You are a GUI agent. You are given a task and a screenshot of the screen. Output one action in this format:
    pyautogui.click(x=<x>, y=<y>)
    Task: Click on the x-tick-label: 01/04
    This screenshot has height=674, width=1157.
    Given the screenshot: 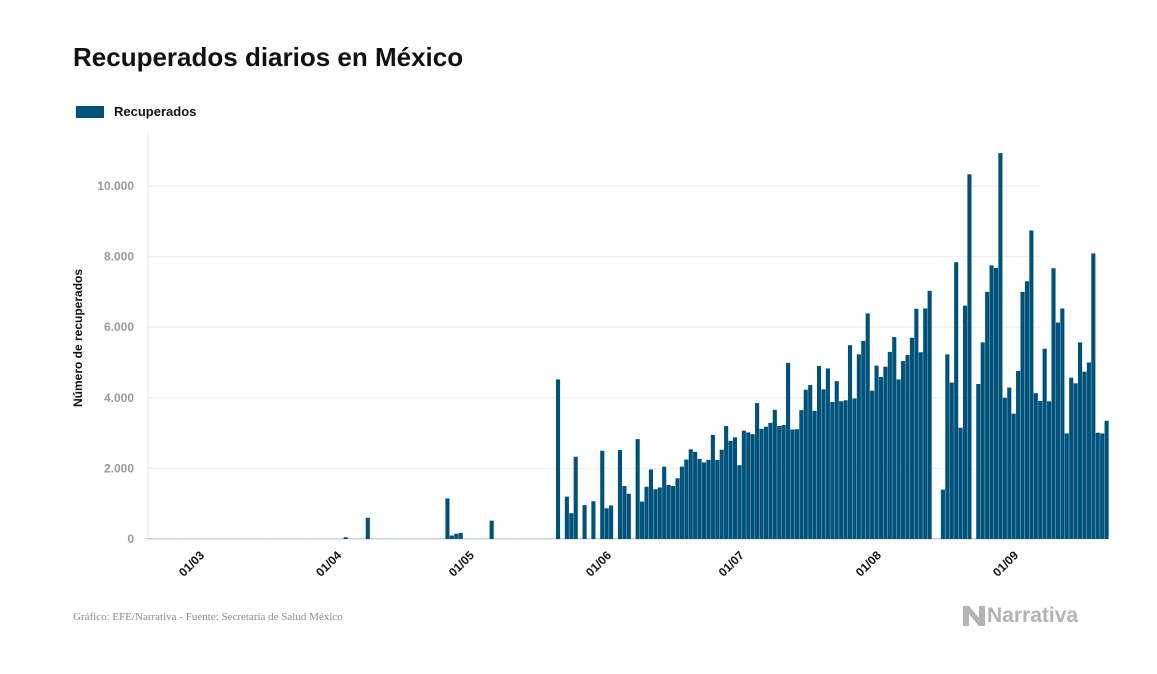 What is the action you would take?
    pyautogui.click(x=328, y=563)
    